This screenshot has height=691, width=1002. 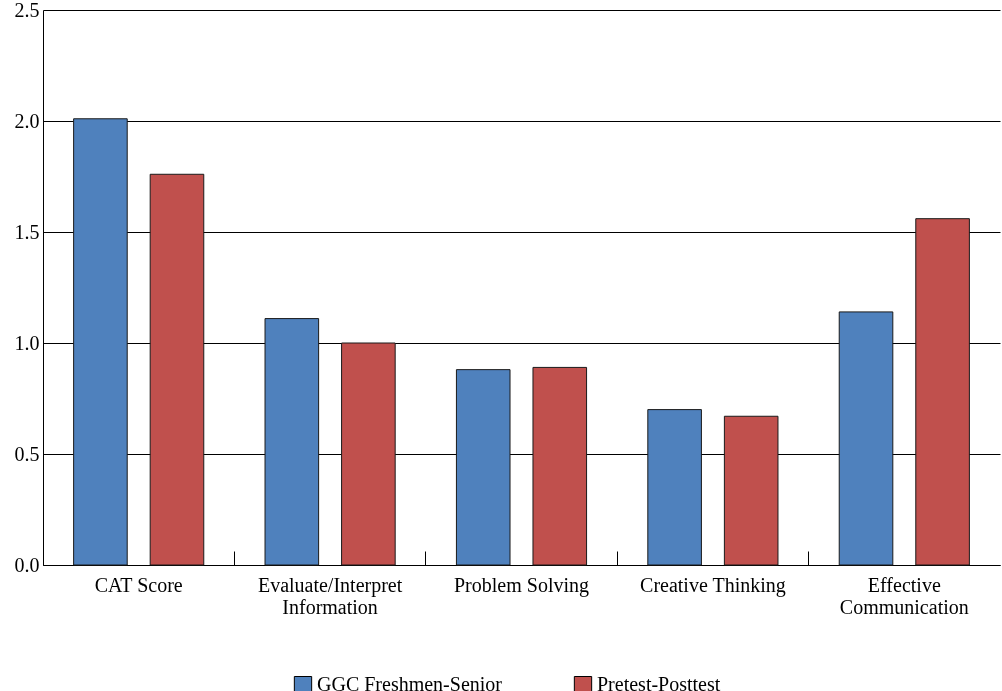 What do you see at coordinates (27, 231) in the screenshot?
I see `y-tick-label: 1.5` at bounding box center [27, 231].